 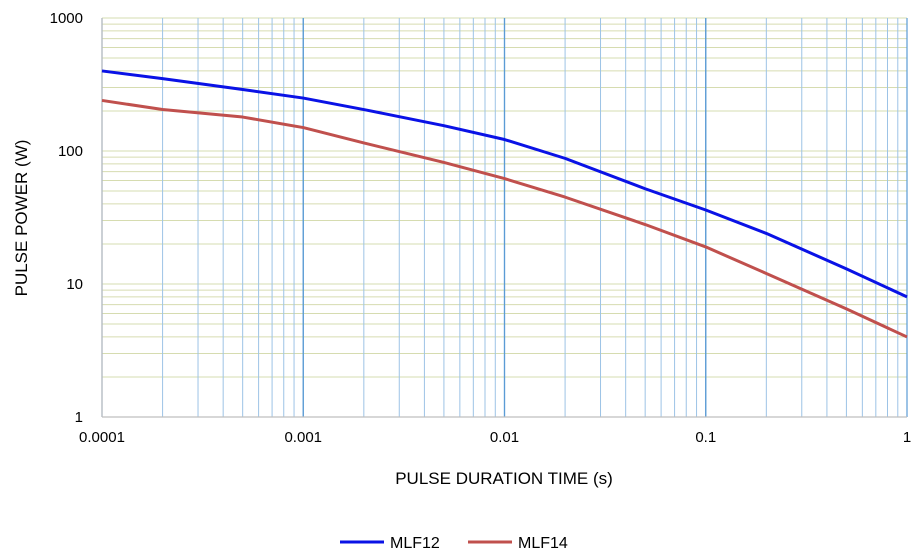 What do you see at coordinates (454, 543) in the screenshot?
I see `legend: MLF12 MLF14` at bounding box center [454, 543].